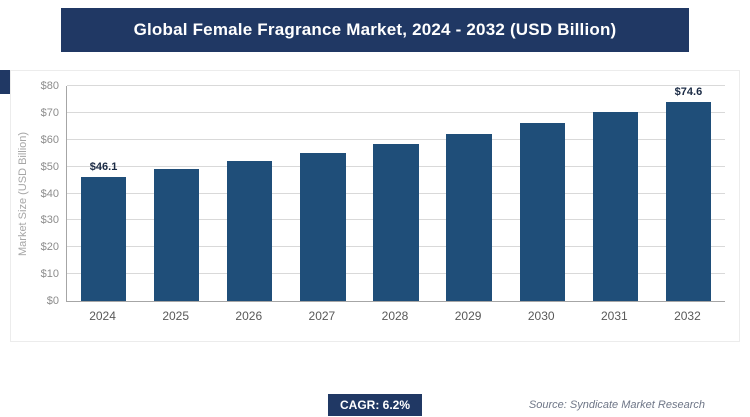 The height and width of the screenshot is (417, 750). Describe the element at coordinates (375, 405) in the screenshot. I see `cagr-badge: CAGR: 6.2%` at that location.